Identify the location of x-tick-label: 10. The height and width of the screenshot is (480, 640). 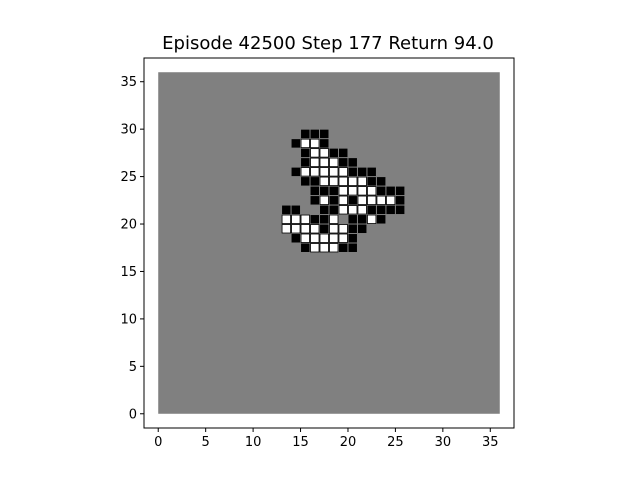
(253, 442).